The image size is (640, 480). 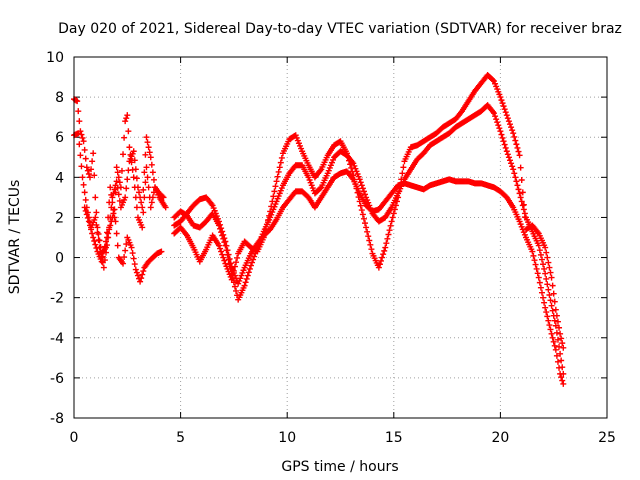 What do you see at coordinates (180, 438) in the screenshot?
I see `x-tick-label: 5` at bounding box center [180, 438].